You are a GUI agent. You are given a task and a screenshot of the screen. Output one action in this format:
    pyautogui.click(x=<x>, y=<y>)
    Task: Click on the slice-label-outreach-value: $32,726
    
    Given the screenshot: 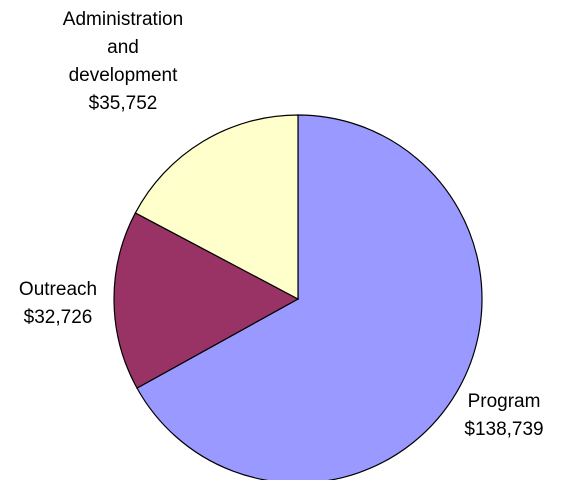 What is the action you would take?
    pyautogui.click(x=58, y=317)
    